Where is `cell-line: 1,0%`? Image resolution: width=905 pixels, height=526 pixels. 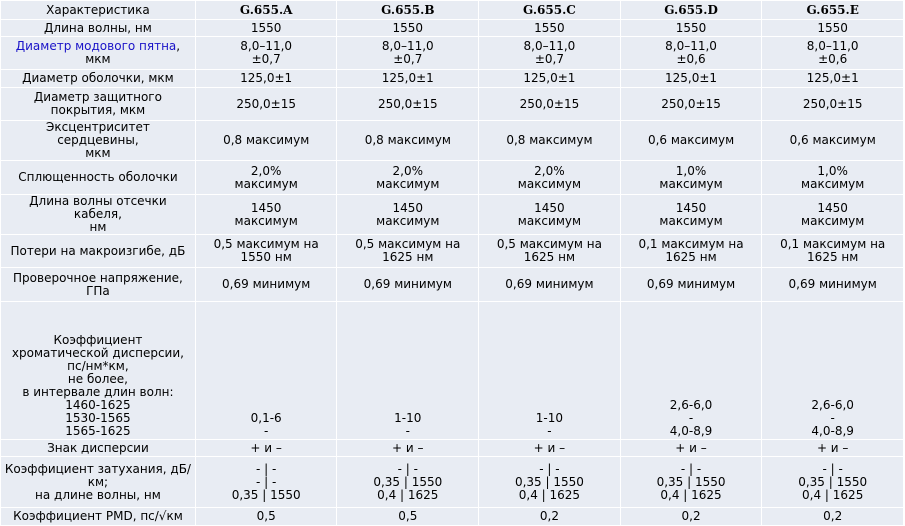
cell-line: 1,0% is located at coordinates (832, 170).